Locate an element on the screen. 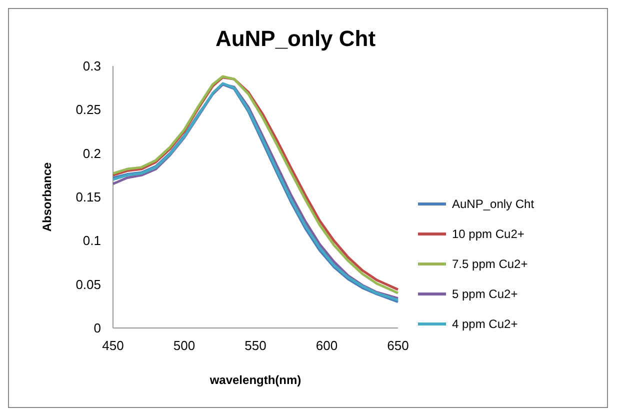 The height and width of the screenshot is (416, 617). x-tick-label: 550 is located at coordinates (255, 345).